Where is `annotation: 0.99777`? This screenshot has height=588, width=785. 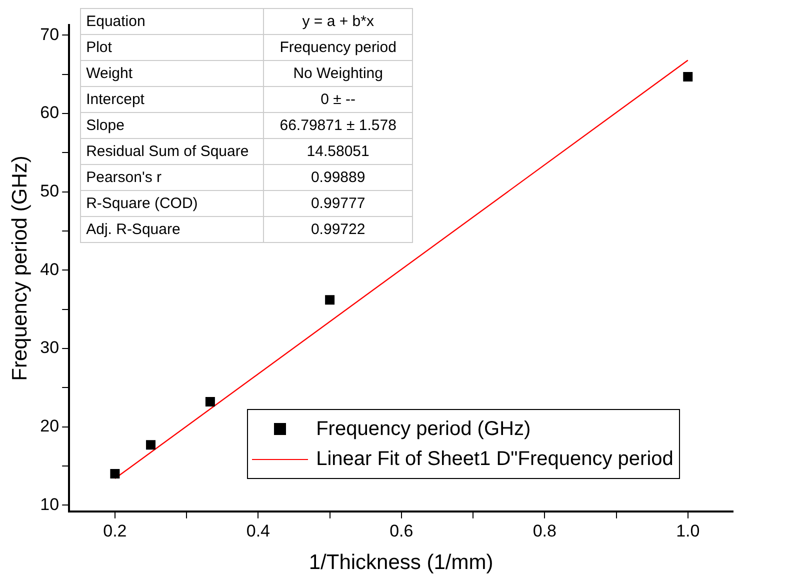
annotation: 0.99777 is located at coordinates (338, 203).